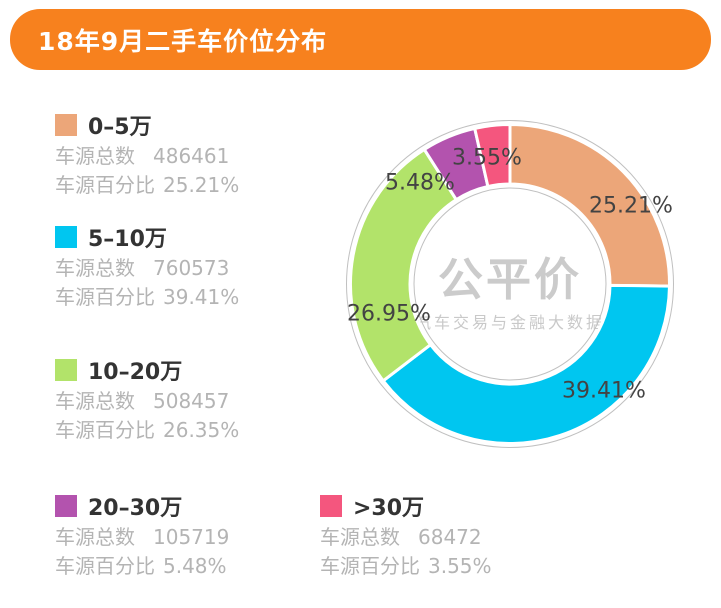  I want to click on legend-category-label: 20–30万, so click(135, 508).